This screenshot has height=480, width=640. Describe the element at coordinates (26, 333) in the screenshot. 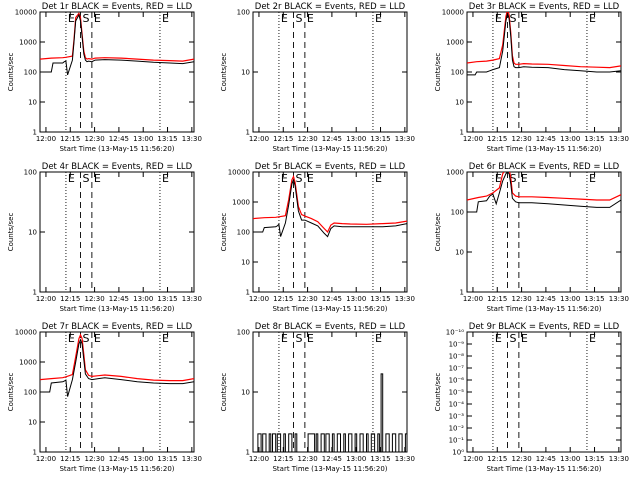

I see `y-tick-label: 10000` at that location.